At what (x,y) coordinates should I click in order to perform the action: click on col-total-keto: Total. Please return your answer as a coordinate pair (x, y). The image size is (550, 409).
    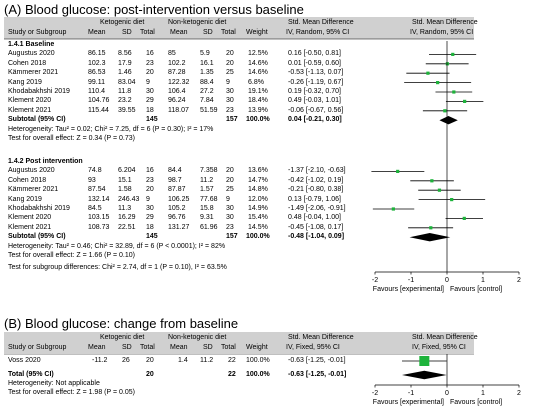
    Looking at the image, I should click on (147, 32).